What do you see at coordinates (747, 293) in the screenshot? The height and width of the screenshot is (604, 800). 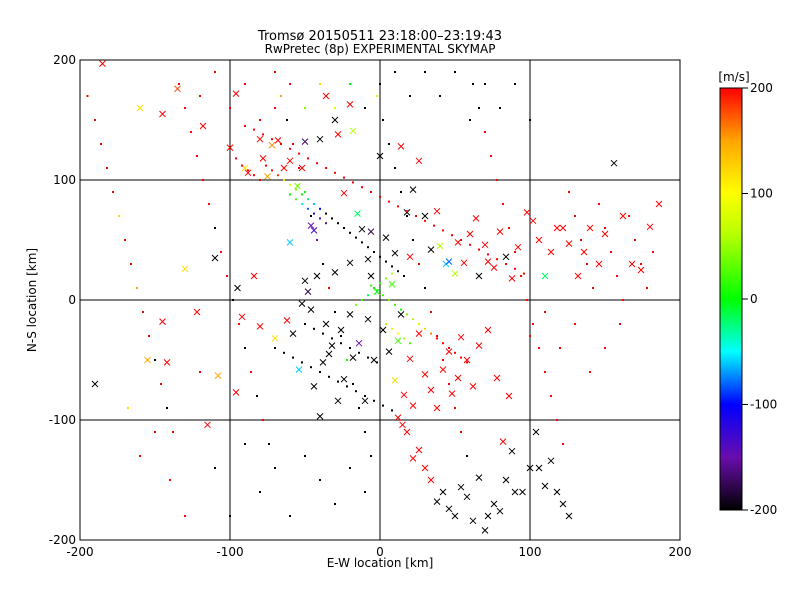 I see `colorbar: [m/s] 200 100 0 -100 -200` at bounding box center [747, 293].